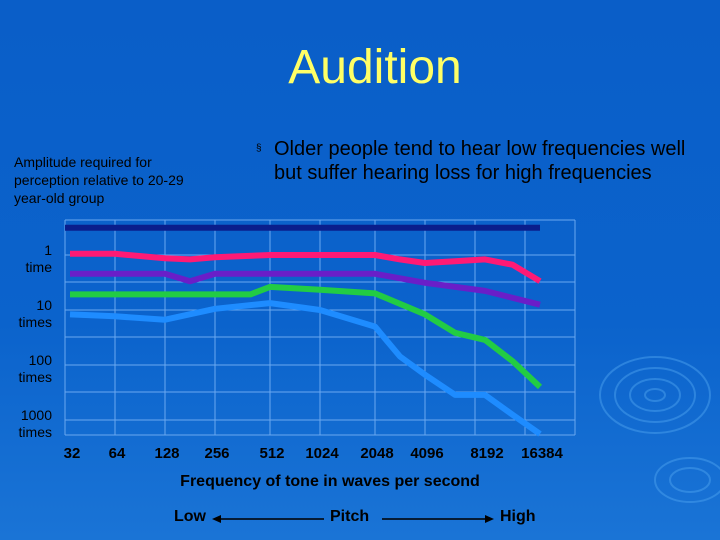  I want to click on x-tick-label: 128, so click(166, 453).